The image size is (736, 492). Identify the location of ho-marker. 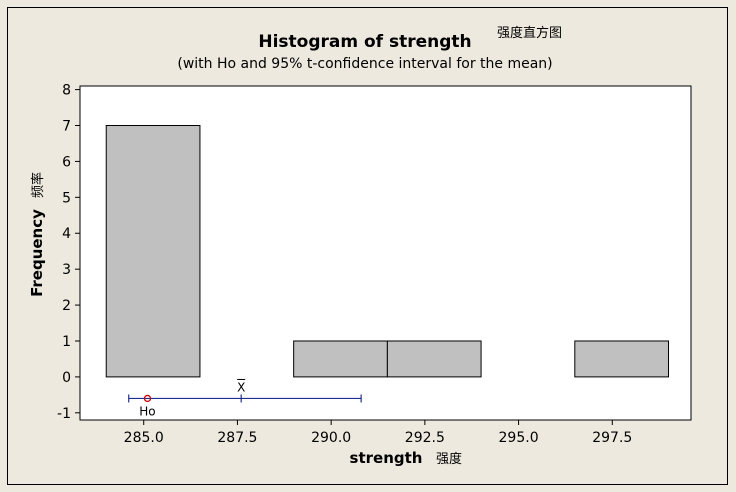
(147, 398).